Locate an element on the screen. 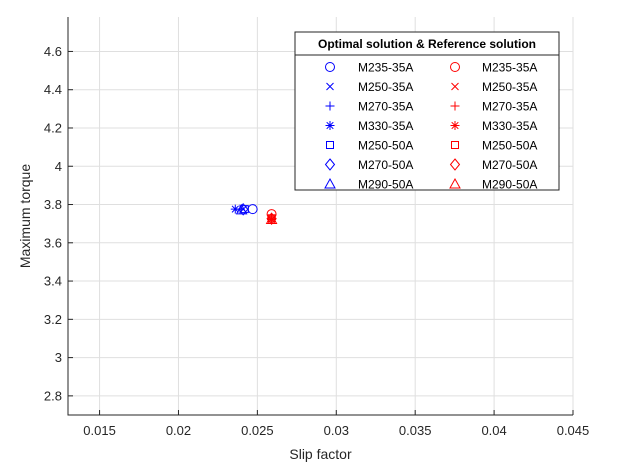 The image size is (623, 472). legend-box is located at coordinates (427, 111).